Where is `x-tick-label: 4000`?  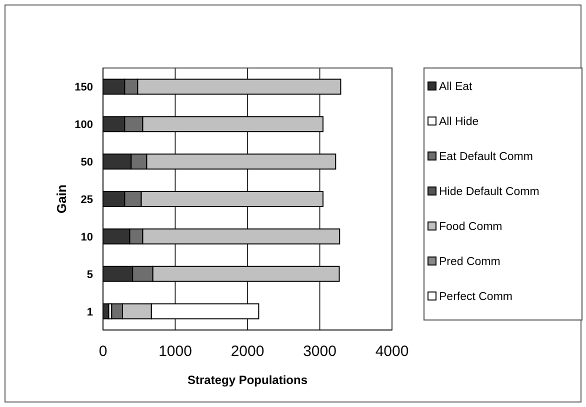 x-tick-label: 4000 is located at coordinates (392, 351).